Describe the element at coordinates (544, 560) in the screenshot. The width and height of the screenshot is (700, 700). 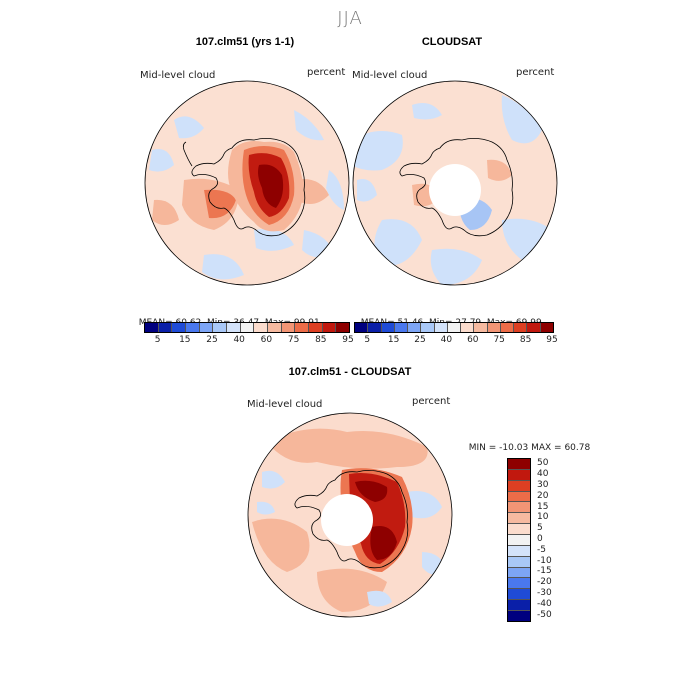
I see `diff-colorbar-tick-label: -10` at that location.